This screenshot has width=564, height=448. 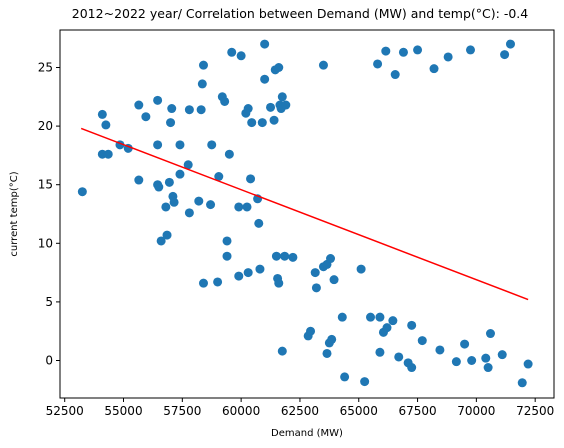 What do you see at coordinates (45, 243) in the screenshot?
I see `y-tick-label: 10` at bounding box center [45, 243].